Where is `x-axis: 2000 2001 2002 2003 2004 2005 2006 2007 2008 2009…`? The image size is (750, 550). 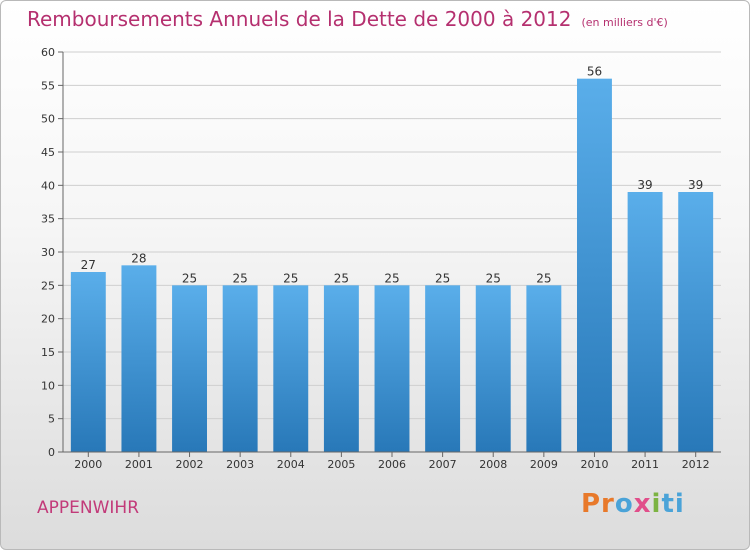
x-axis: 2000 2001 2002 2003 2004 2005 2006 2007 2008 2009… is located at coordinates (392, 461).